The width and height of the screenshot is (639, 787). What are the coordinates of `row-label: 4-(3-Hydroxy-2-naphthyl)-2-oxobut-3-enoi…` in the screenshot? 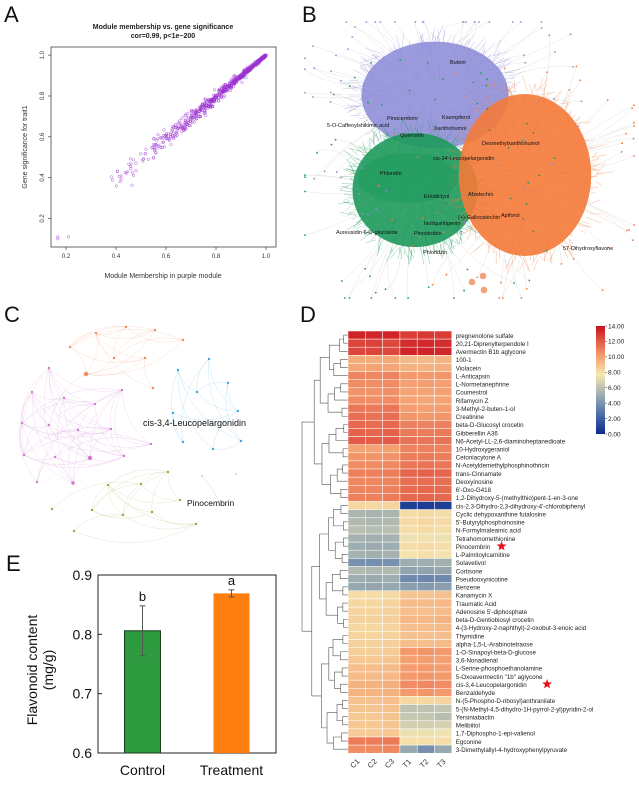 It's located at (521, 628).